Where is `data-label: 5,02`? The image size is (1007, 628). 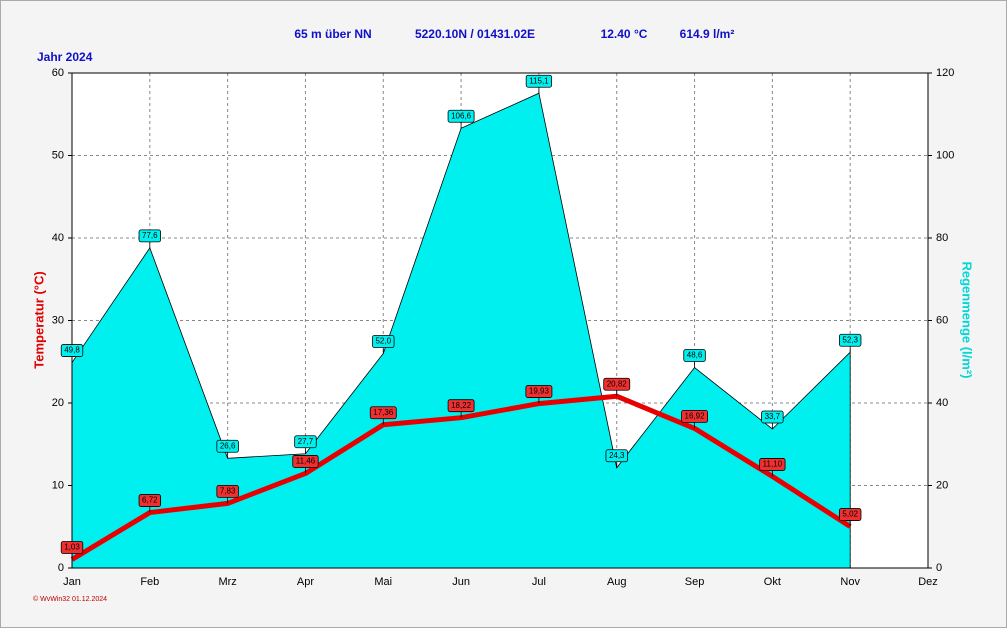
data-label: 5,02 is located at coordinates (850, 514).